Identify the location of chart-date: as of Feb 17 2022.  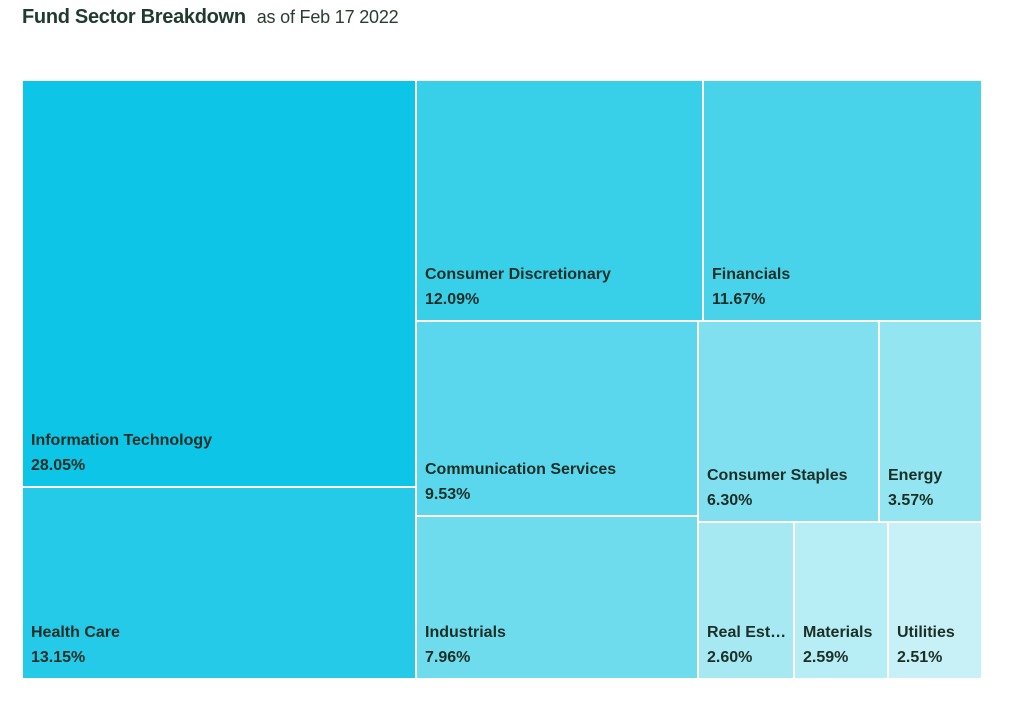
(327, 17).